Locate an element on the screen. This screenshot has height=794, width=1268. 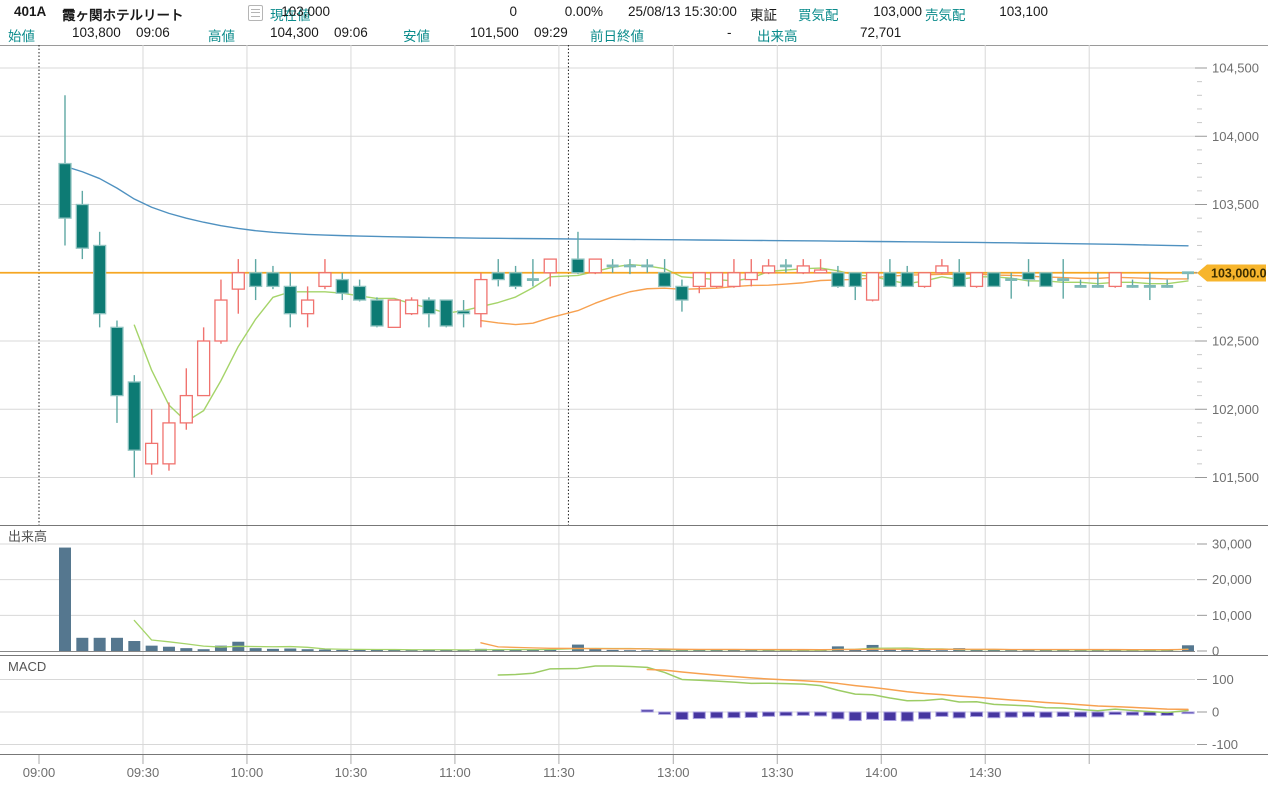
volume-label: 出来高 is located at coordinates (777, 36).